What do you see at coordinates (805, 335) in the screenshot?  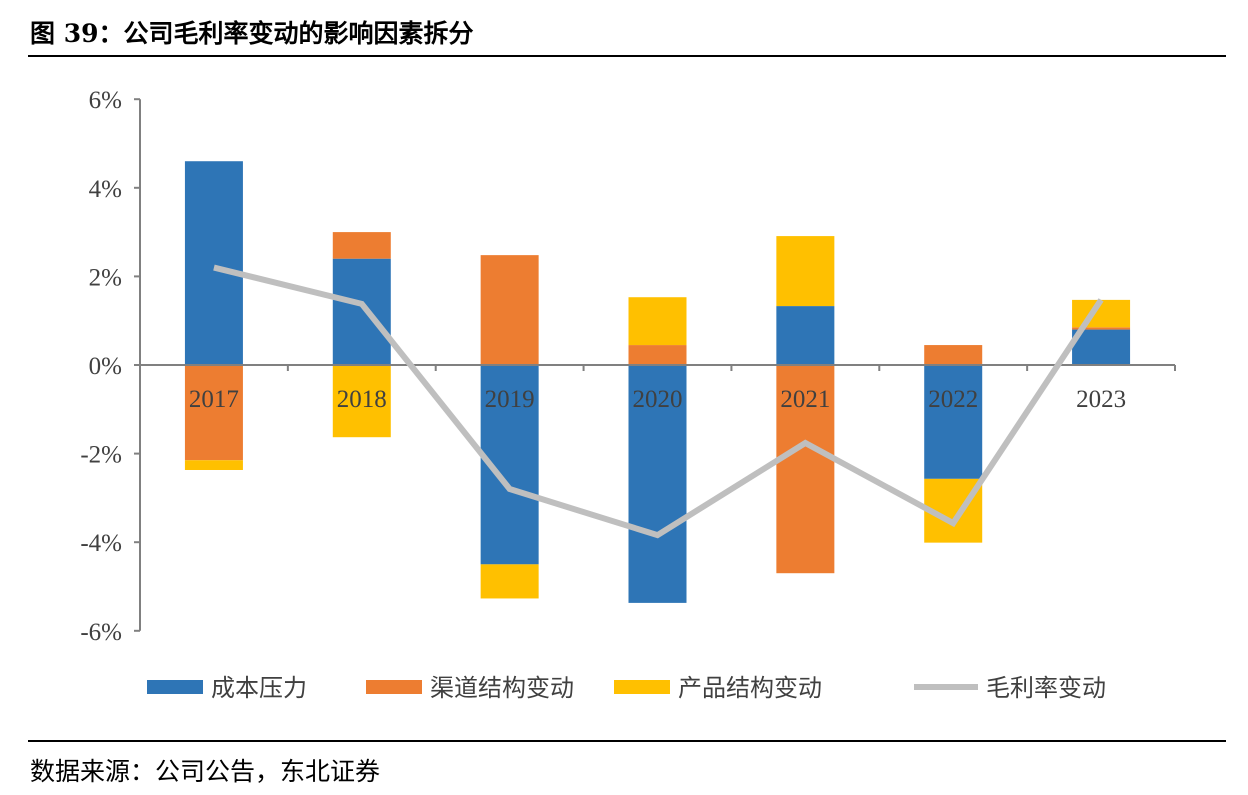 I see `bar-成本压力-2021` at bounding box center [805, 335].